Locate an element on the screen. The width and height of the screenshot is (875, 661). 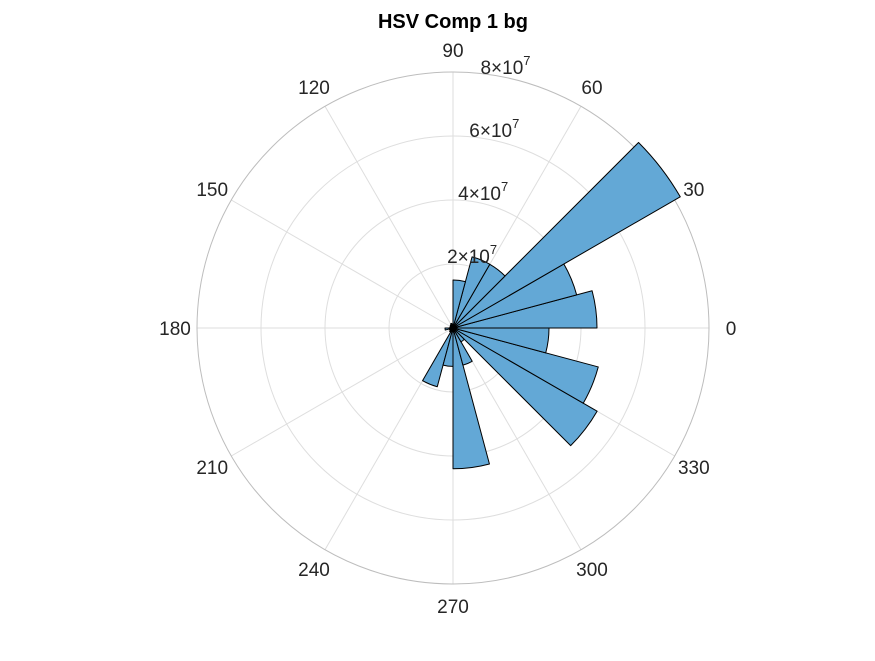
theta-tick-label-60: 60 is located at coordinates (591, 88).